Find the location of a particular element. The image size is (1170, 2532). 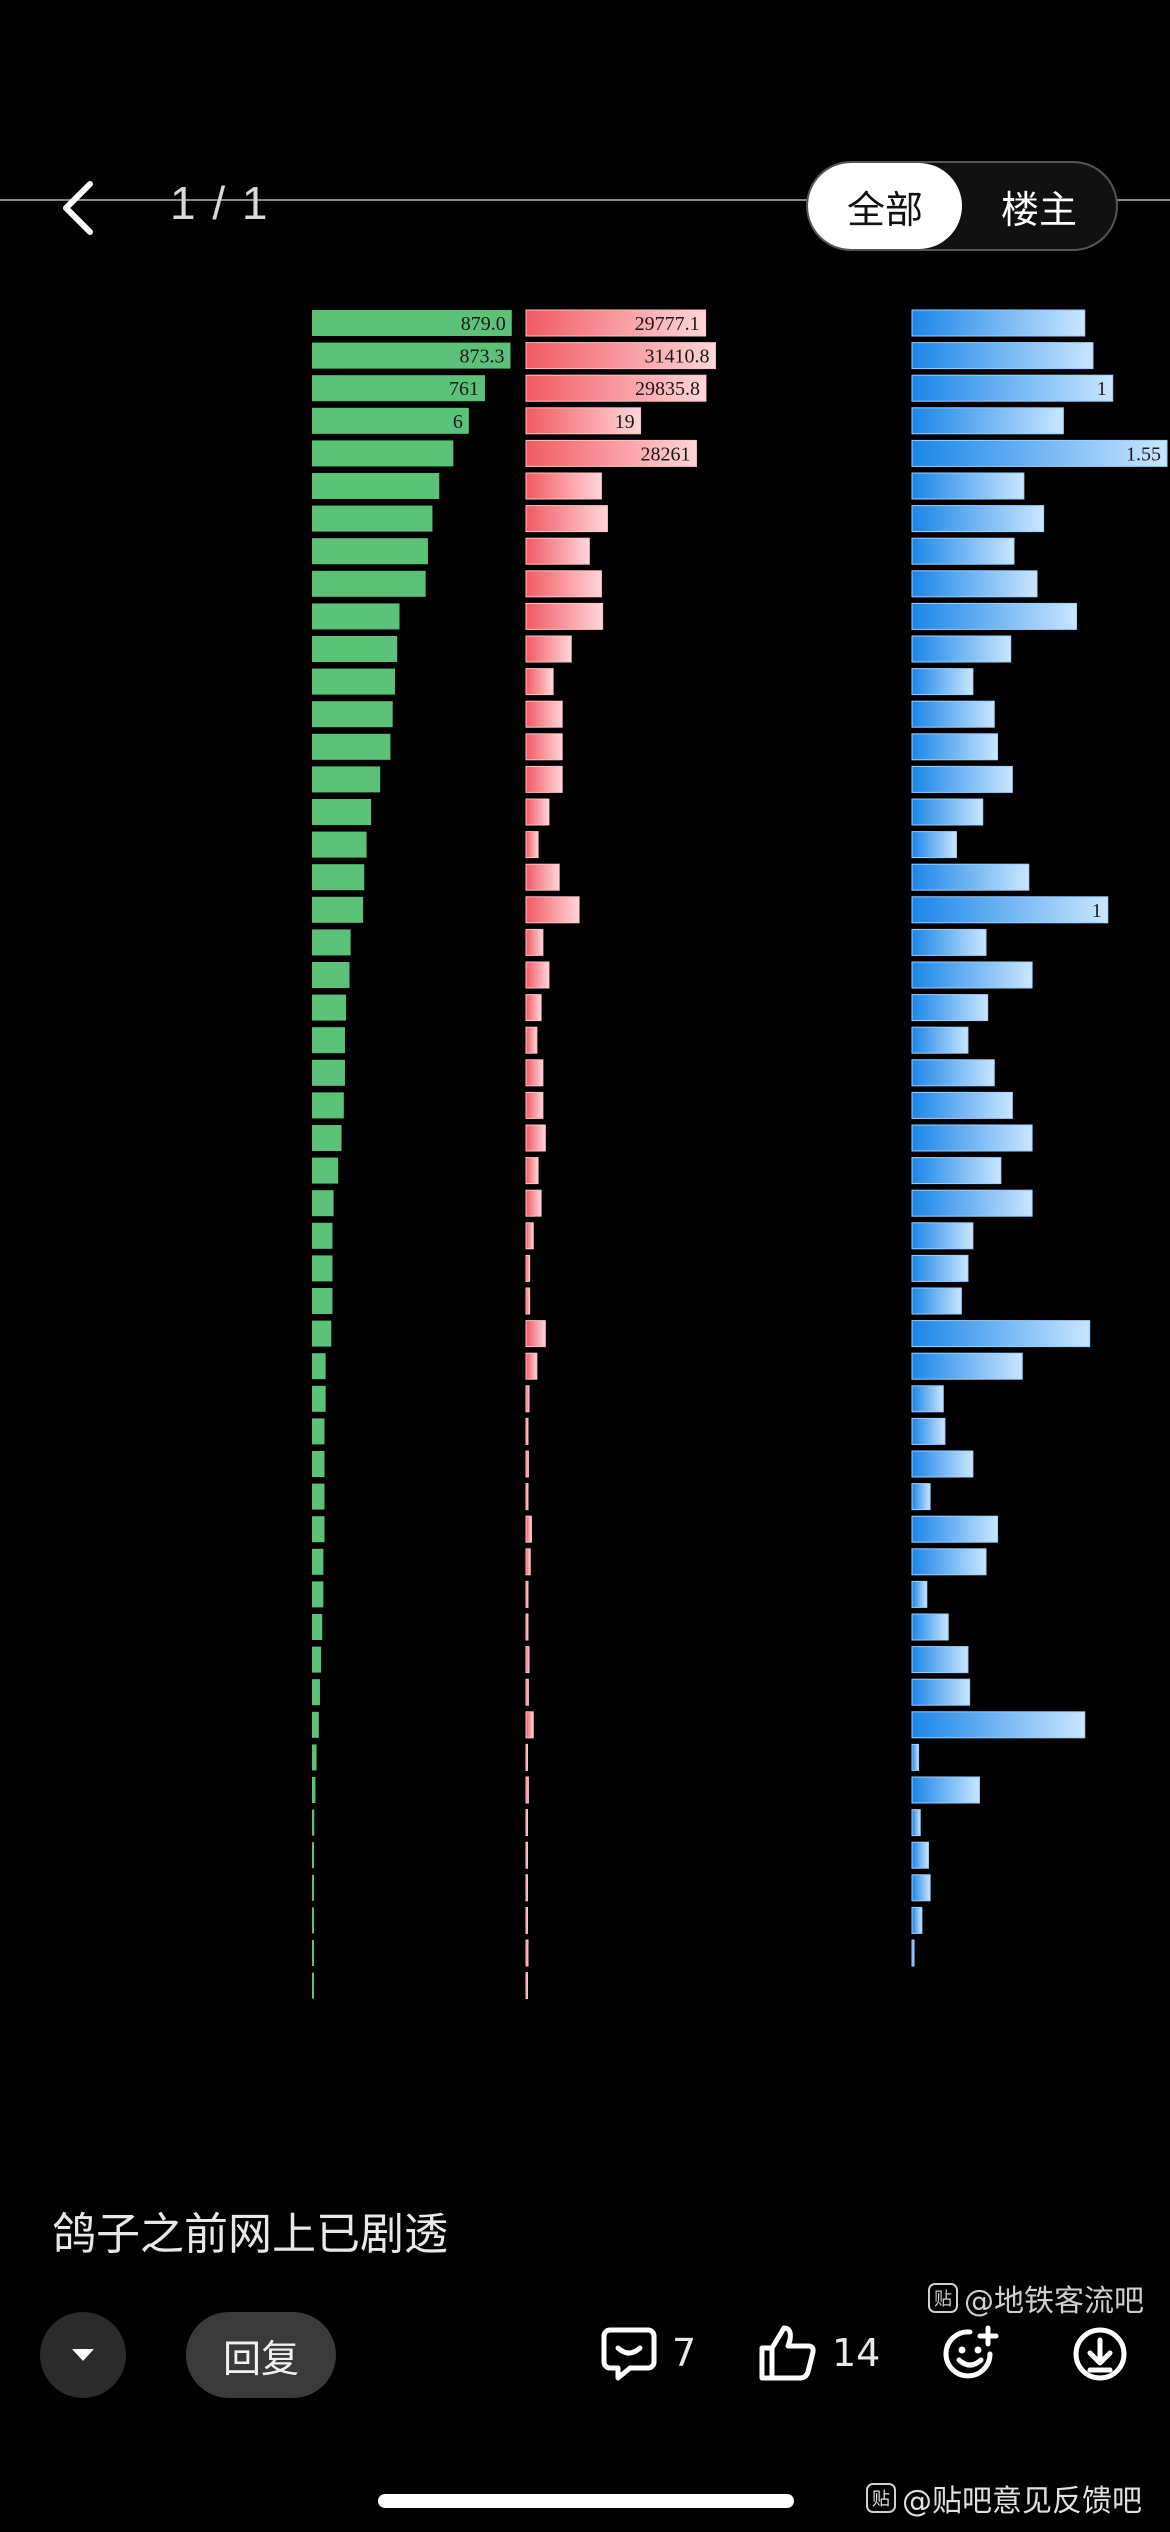

image-watermark-text: @地铁客流吧 is located at coordinates (1054, 2301).